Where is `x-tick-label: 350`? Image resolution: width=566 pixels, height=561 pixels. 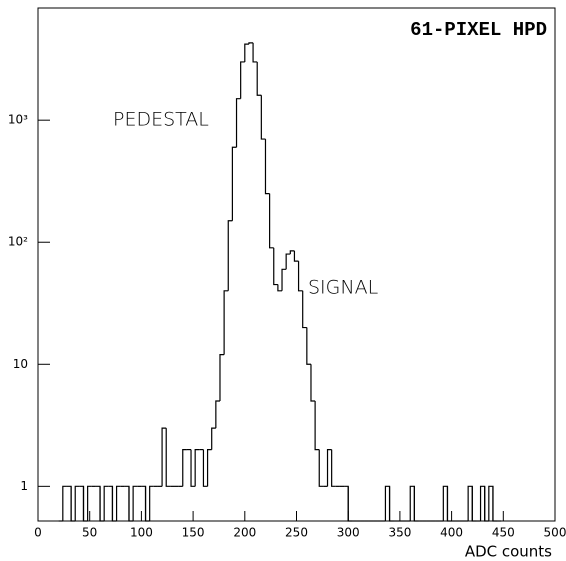 x-tick-label: 350 is located at coordinates (399, 533).